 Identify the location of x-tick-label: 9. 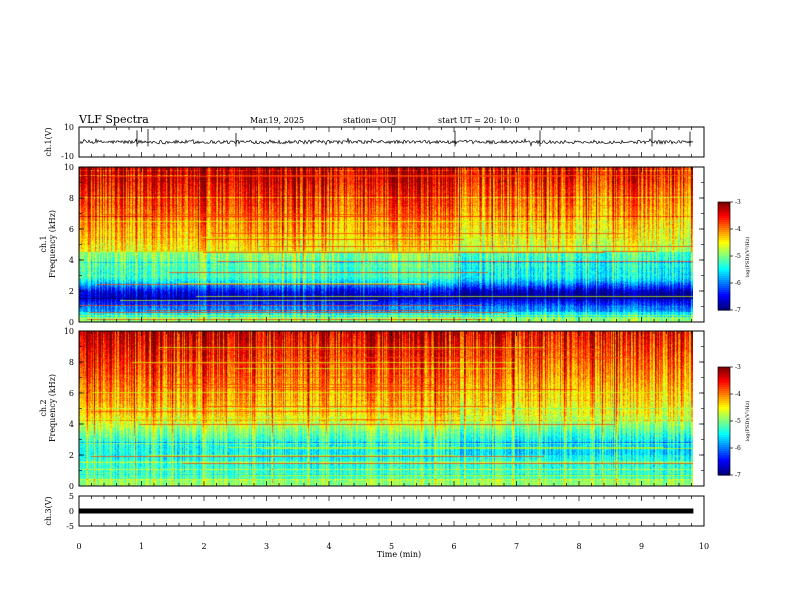
(641, 546).